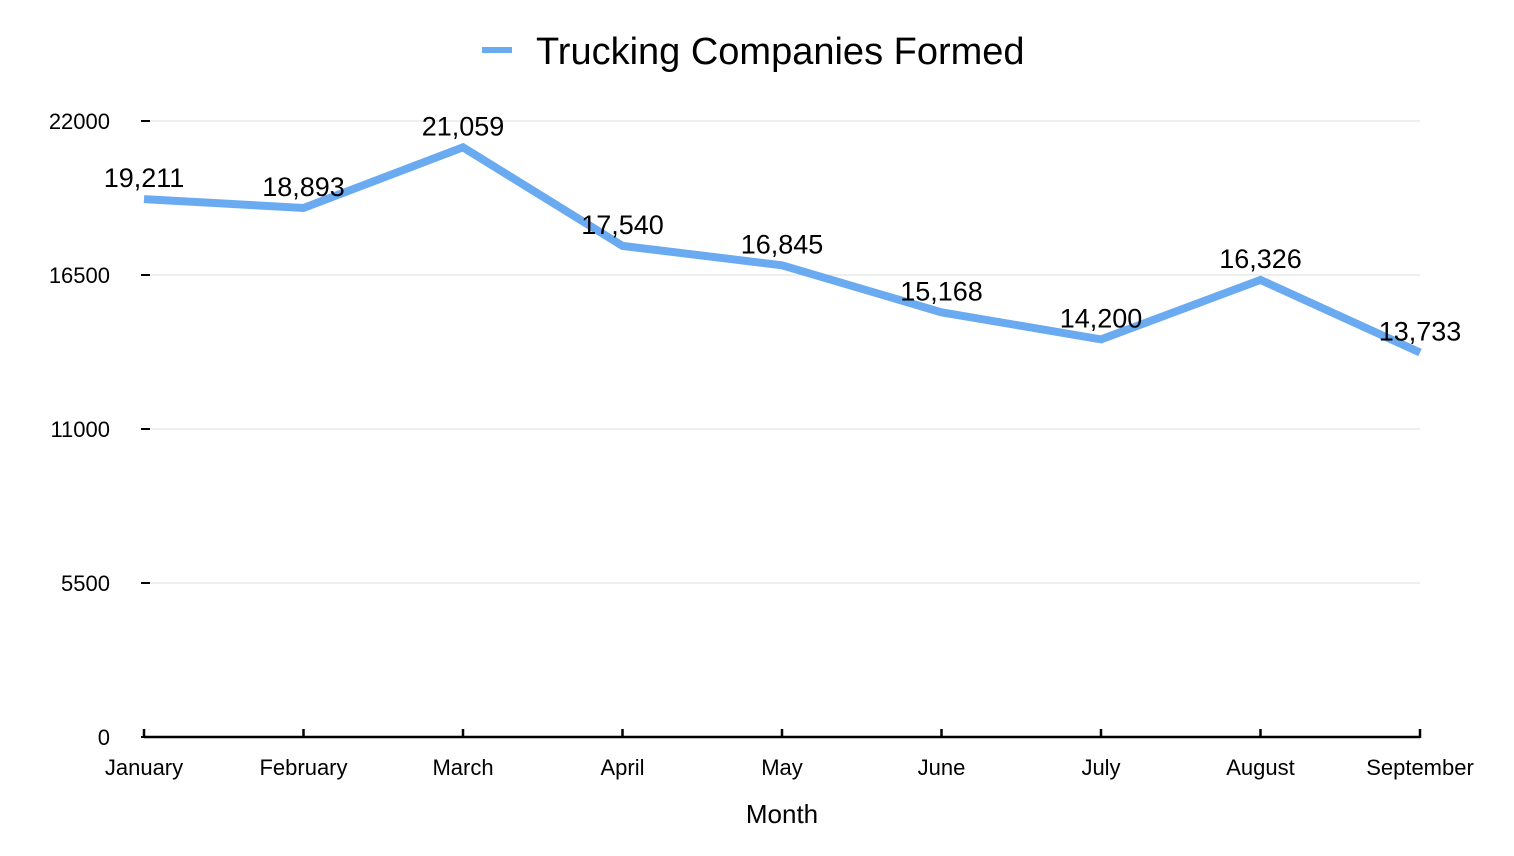 The height and width of the screenshot is (856, 1514). I want to click on y-axis: 0 5500 11000 16500 22000, so click(99, 429).